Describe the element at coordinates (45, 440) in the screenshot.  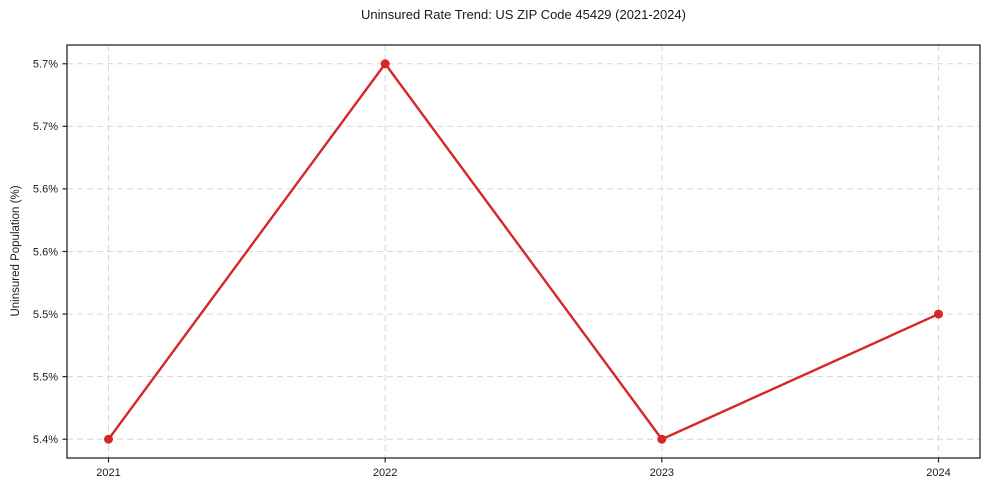
I see `y-tick-label: 5.4%` at that location.